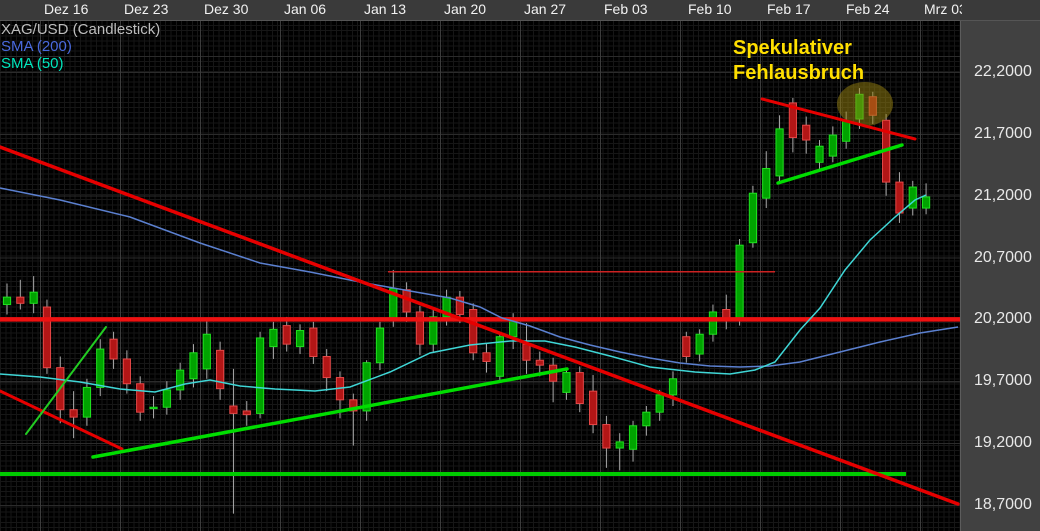  Describe the element at coordinates (840, 164) in the screenshot. I see `trendline-wedge-support-top` at that location.